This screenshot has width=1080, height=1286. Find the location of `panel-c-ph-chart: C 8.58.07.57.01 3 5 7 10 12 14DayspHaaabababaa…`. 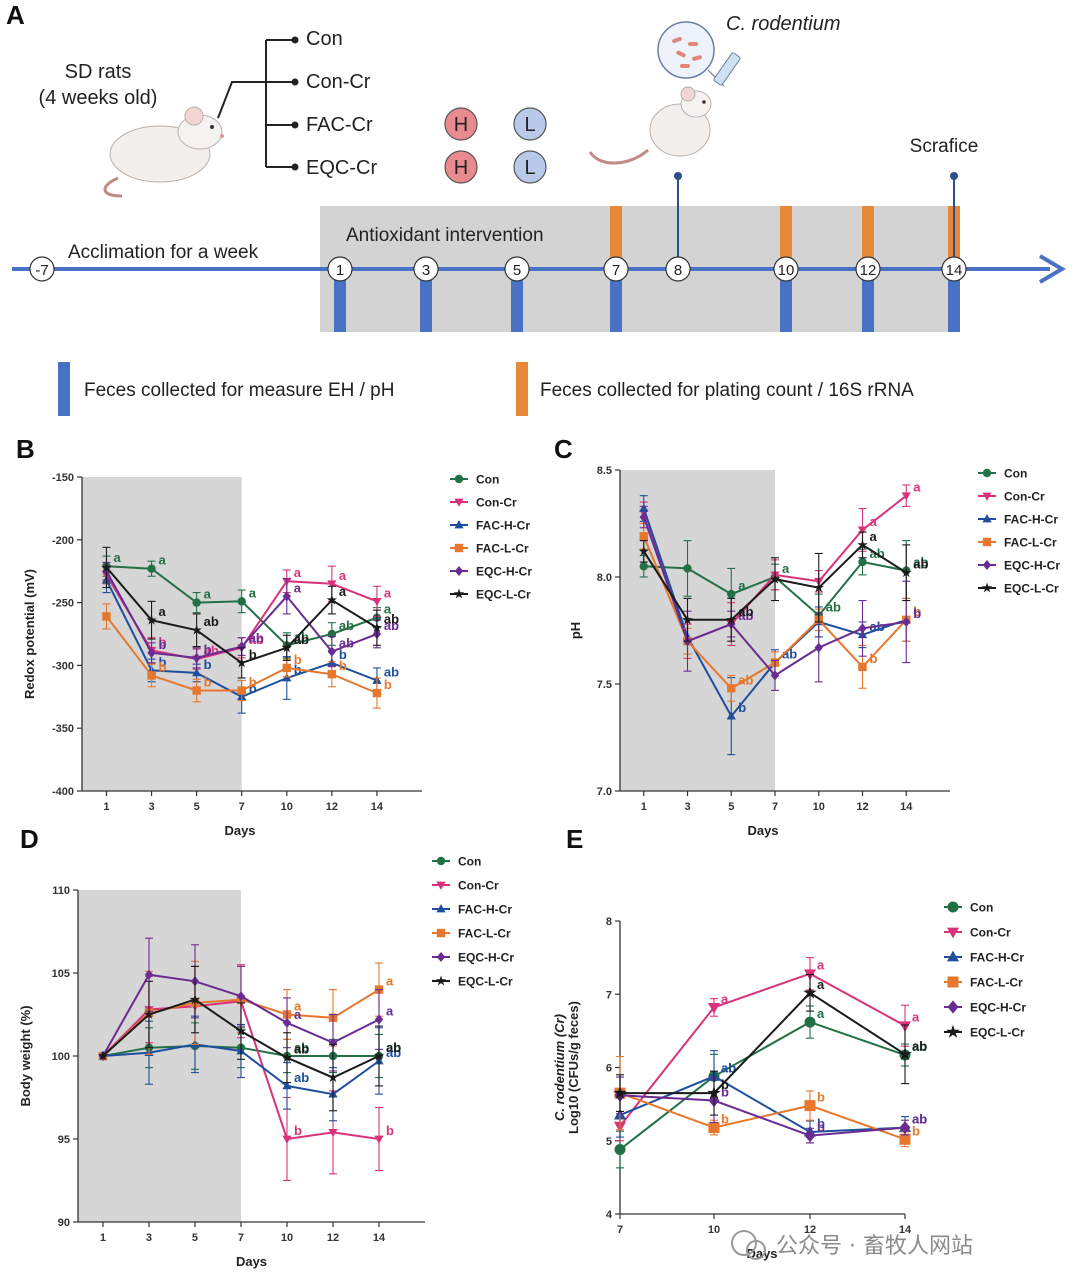

panel-c-ph-chart: C 8.58.07.57.01 3 5 7 10 12 14DayspHaaabababaa… is located at coordinates (807, 636).